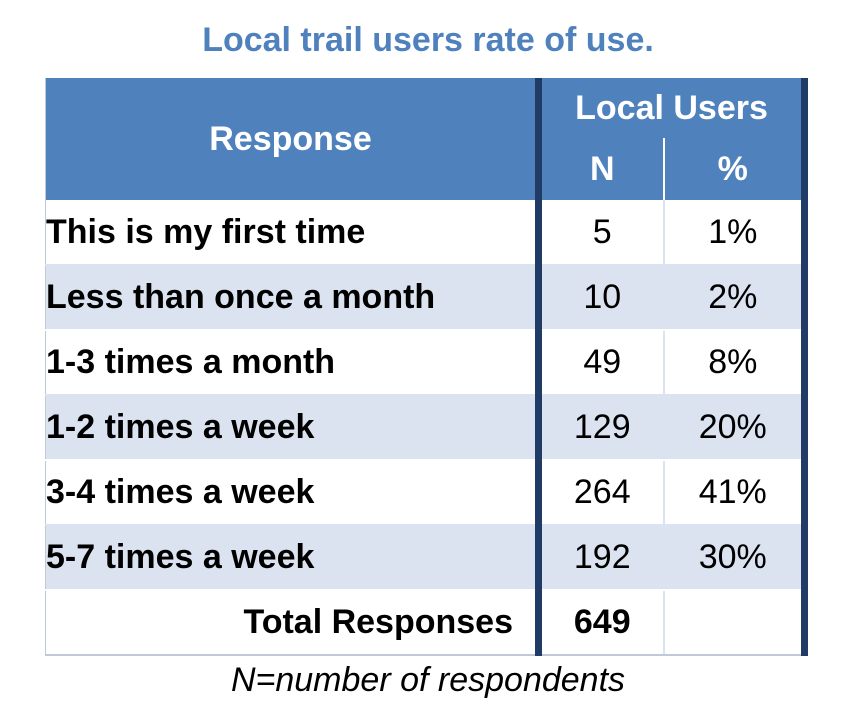 The width and height of the screenshot is (856, 728). I want to click on table-row: Less than once a month 10 2%, so click(427, 298).